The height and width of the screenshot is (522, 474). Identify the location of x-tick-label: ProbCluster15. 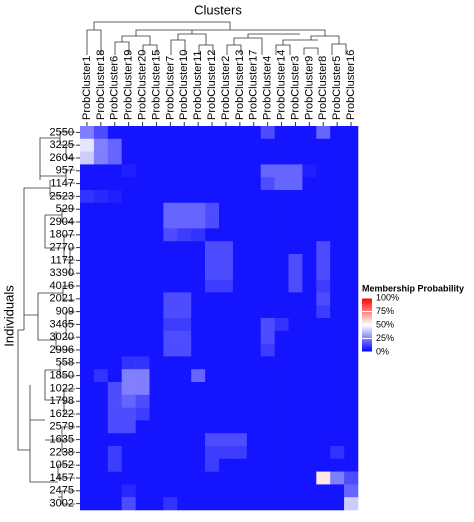
(156, 85).